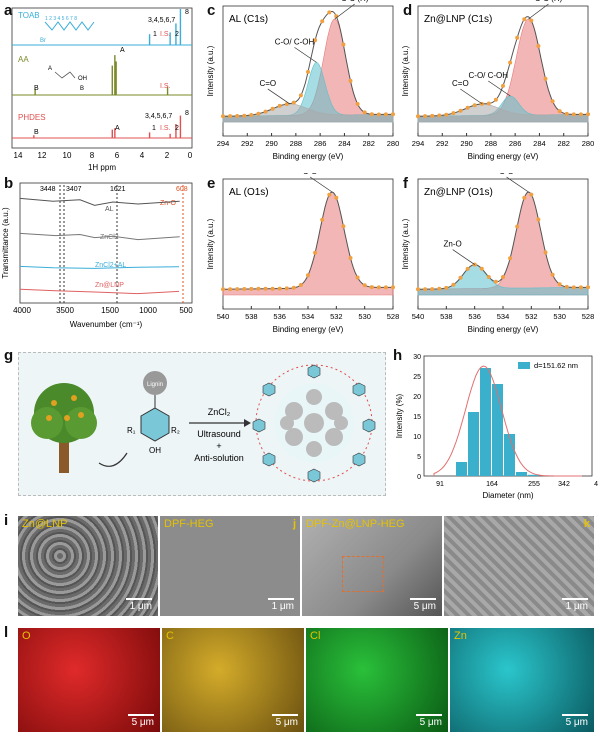  Describe the element at coordinates (503, 316) in the screenshot. I see `xps-tick: 534` at that location.